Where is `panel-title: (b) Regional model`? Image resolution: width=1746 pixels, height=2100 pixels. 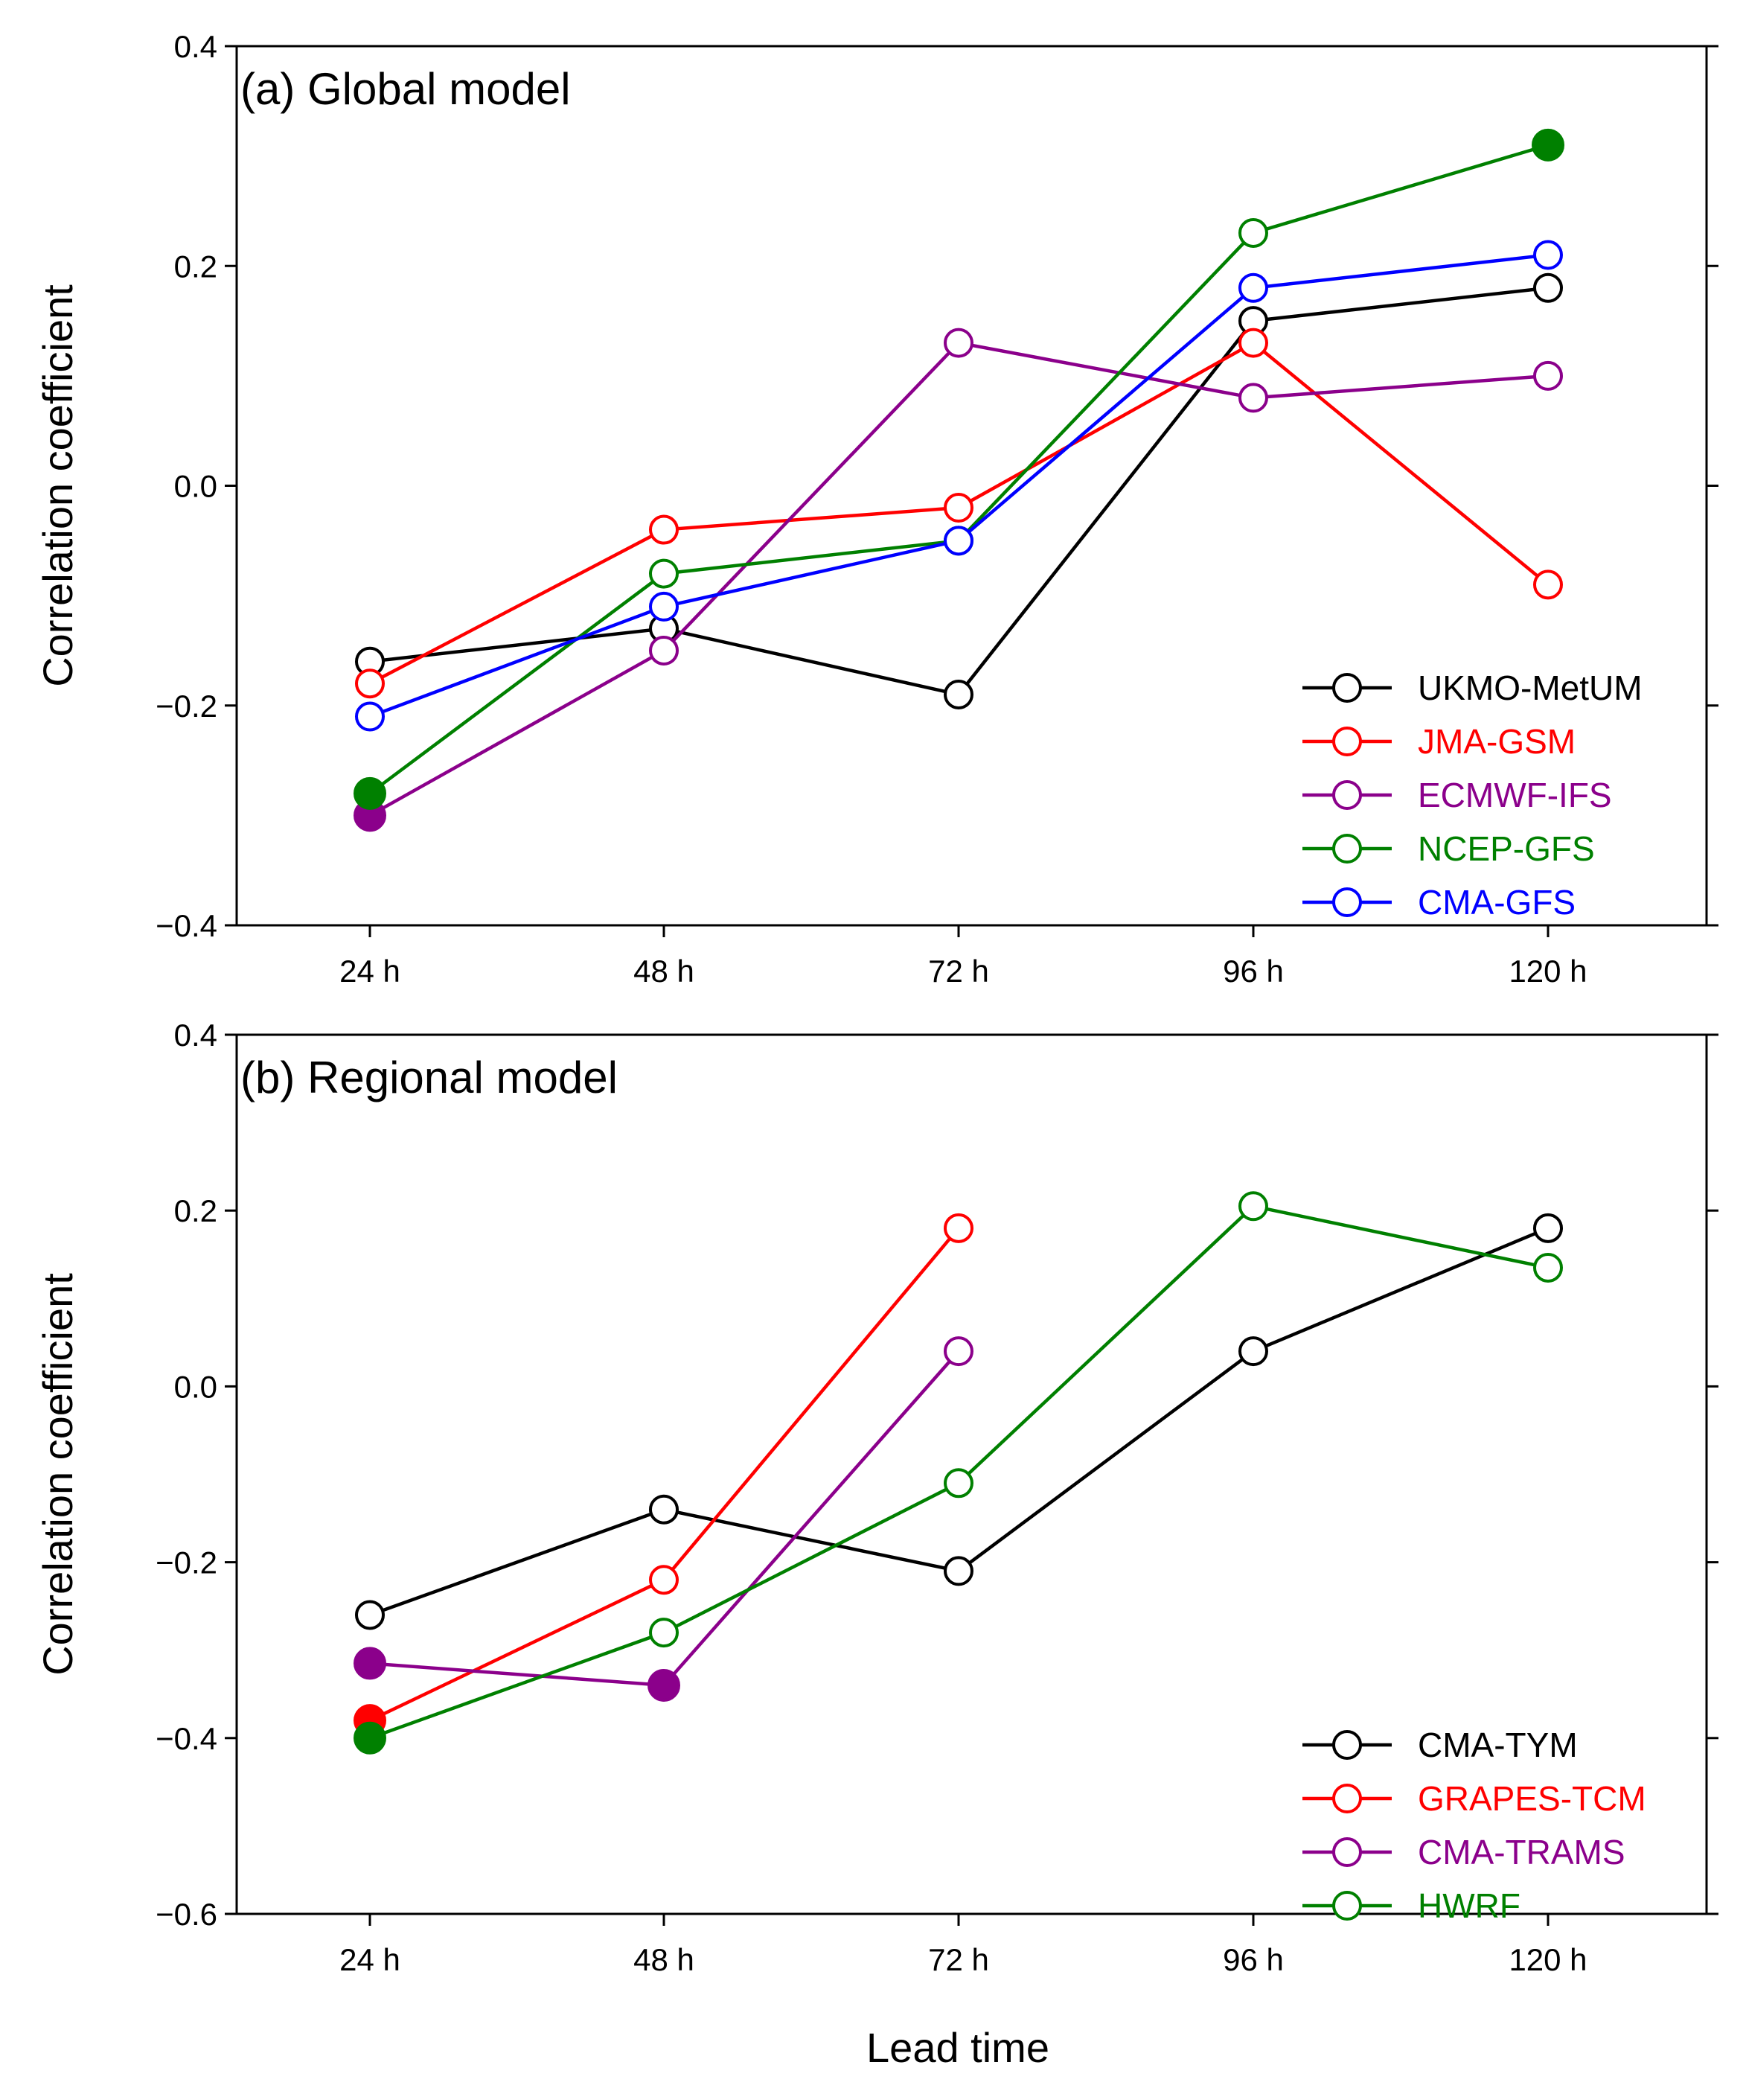 panel-title: (b) Regional model is located at coordinates (429, 1077).